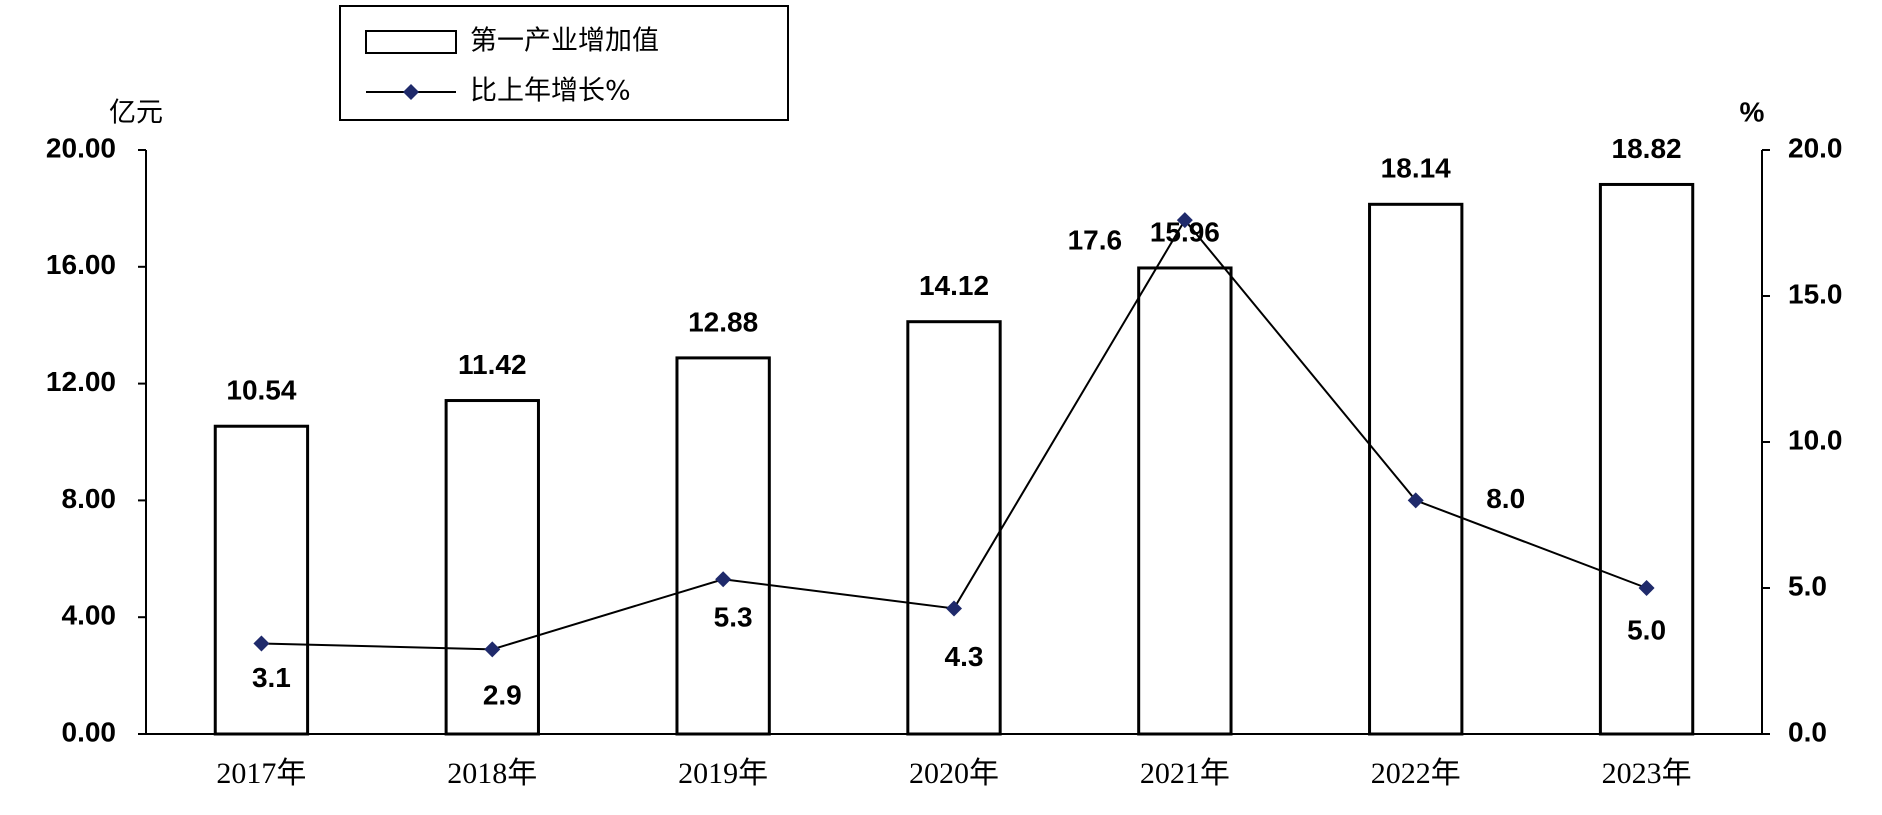 This screenshot has width=1882, height=815. What do you see at coordinates (81, 264) in the screenshot?
I see `y-tick-label: 16.00` at bounding box center [81, 264].